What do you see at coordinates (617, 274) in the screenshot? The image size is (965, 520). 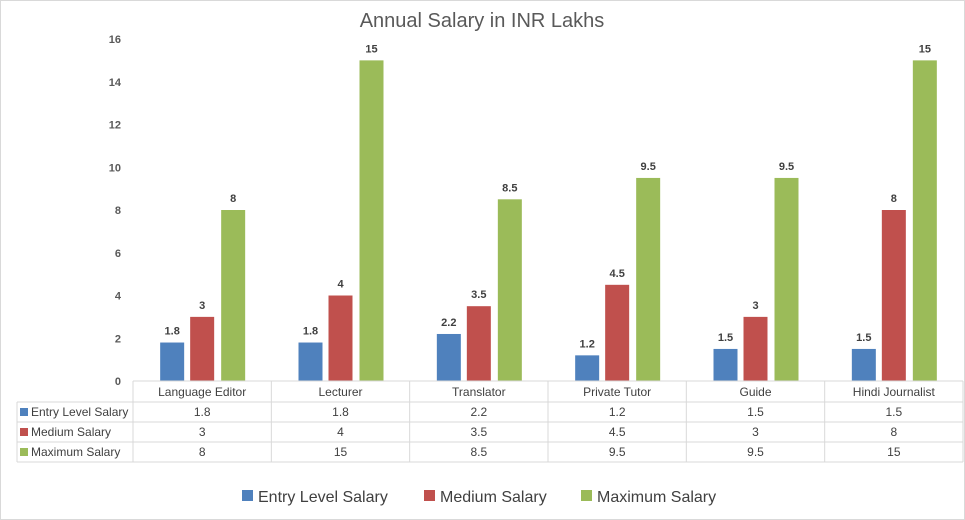 I see `data-label: 4.5` at bounding box center [617, 274].